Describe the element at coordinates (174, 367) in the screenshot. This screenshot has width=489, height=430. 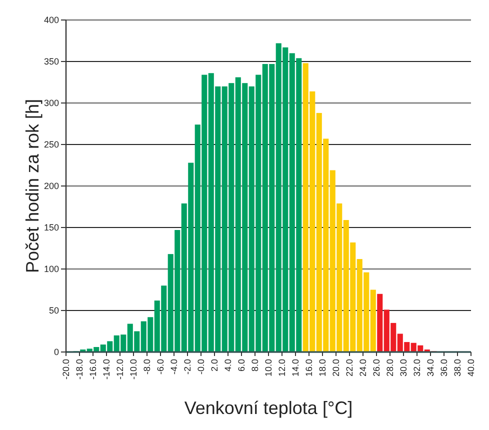
I see `x-tick-label: -4.0` at that location.